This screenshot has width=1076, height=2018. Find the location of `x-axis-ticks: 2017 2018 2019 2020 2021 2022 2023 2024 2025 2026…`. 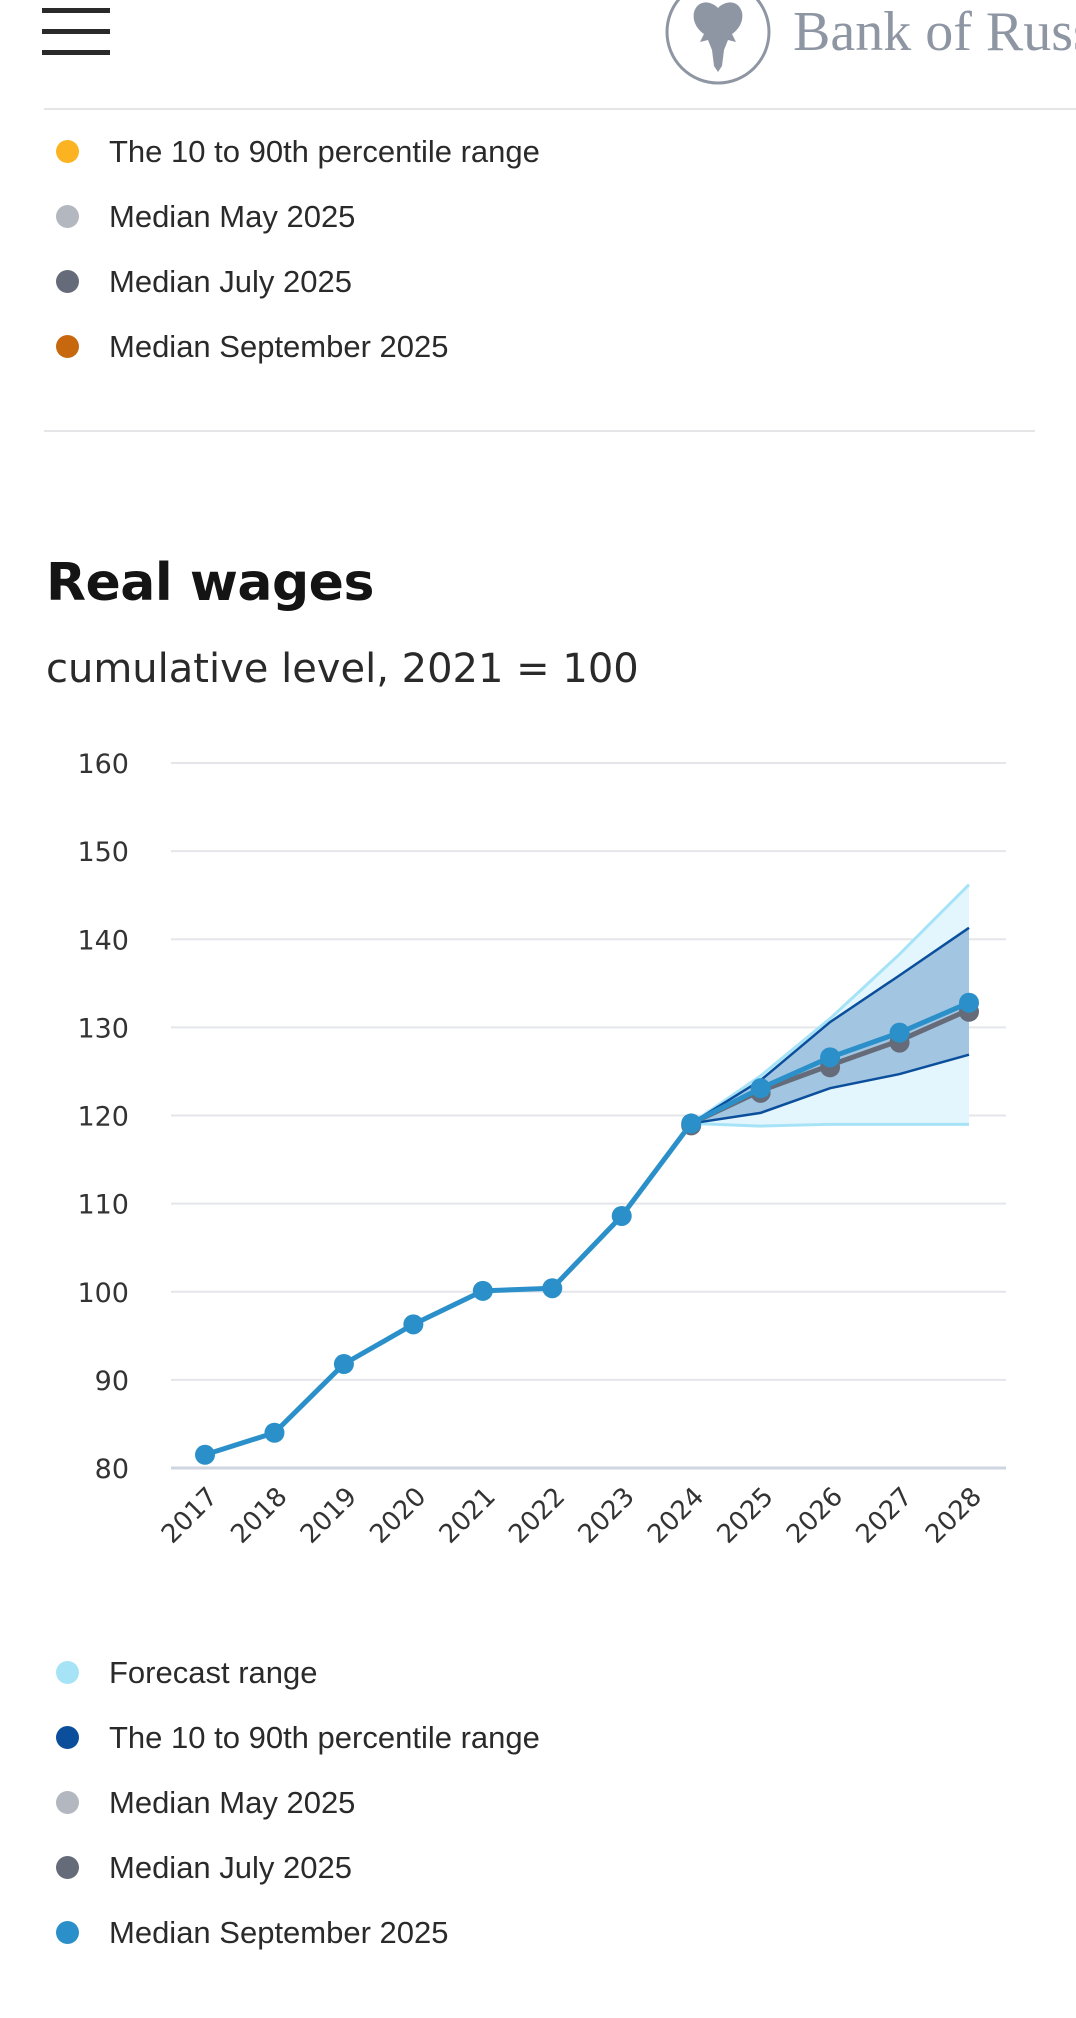

x-axis-ticks: 2017 2018 2019 2020 2021 2022 2023 2024 2025 2026… is located at coordinates (572, 1516).